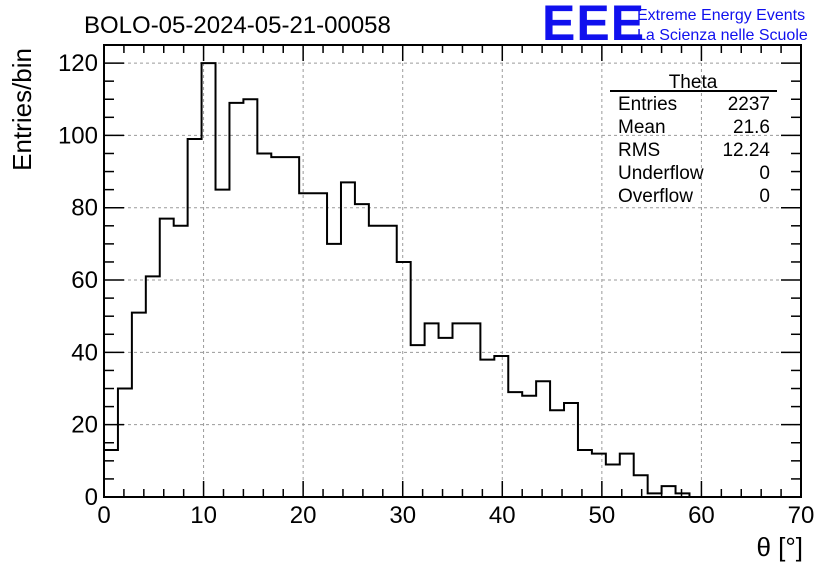 Image resolution: width=836 pixels, height=572 pixels. Describe the element at coordinates (751, 127) in the screenshot. I see `stats-row-value: 21.6` at that location.